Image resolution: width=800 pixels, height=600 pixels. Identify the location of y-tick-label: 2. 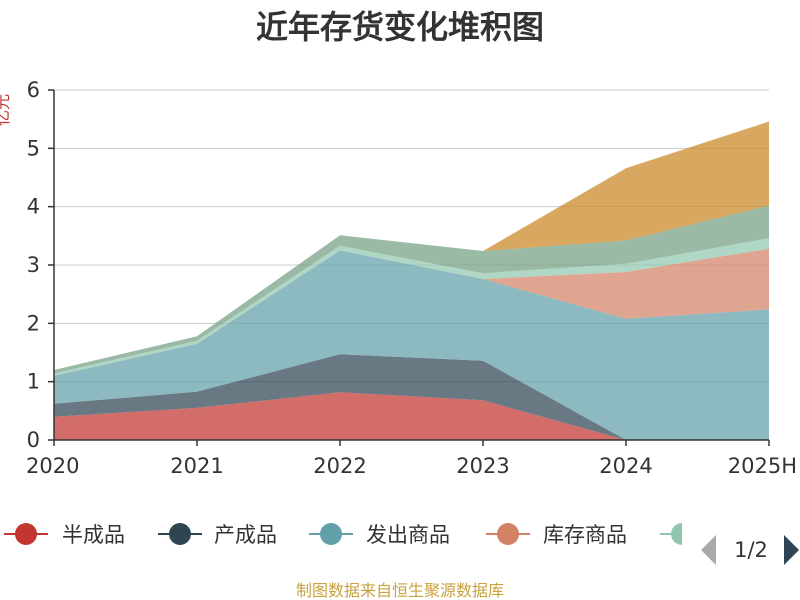
(33, 323).